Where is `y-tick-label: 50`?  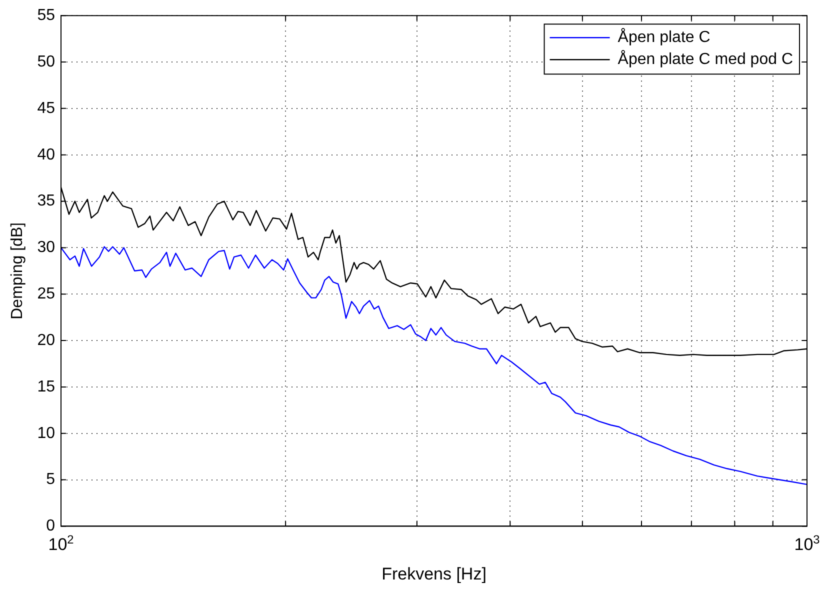 y-tick-label: 50 is located at coordinates (46, 61).